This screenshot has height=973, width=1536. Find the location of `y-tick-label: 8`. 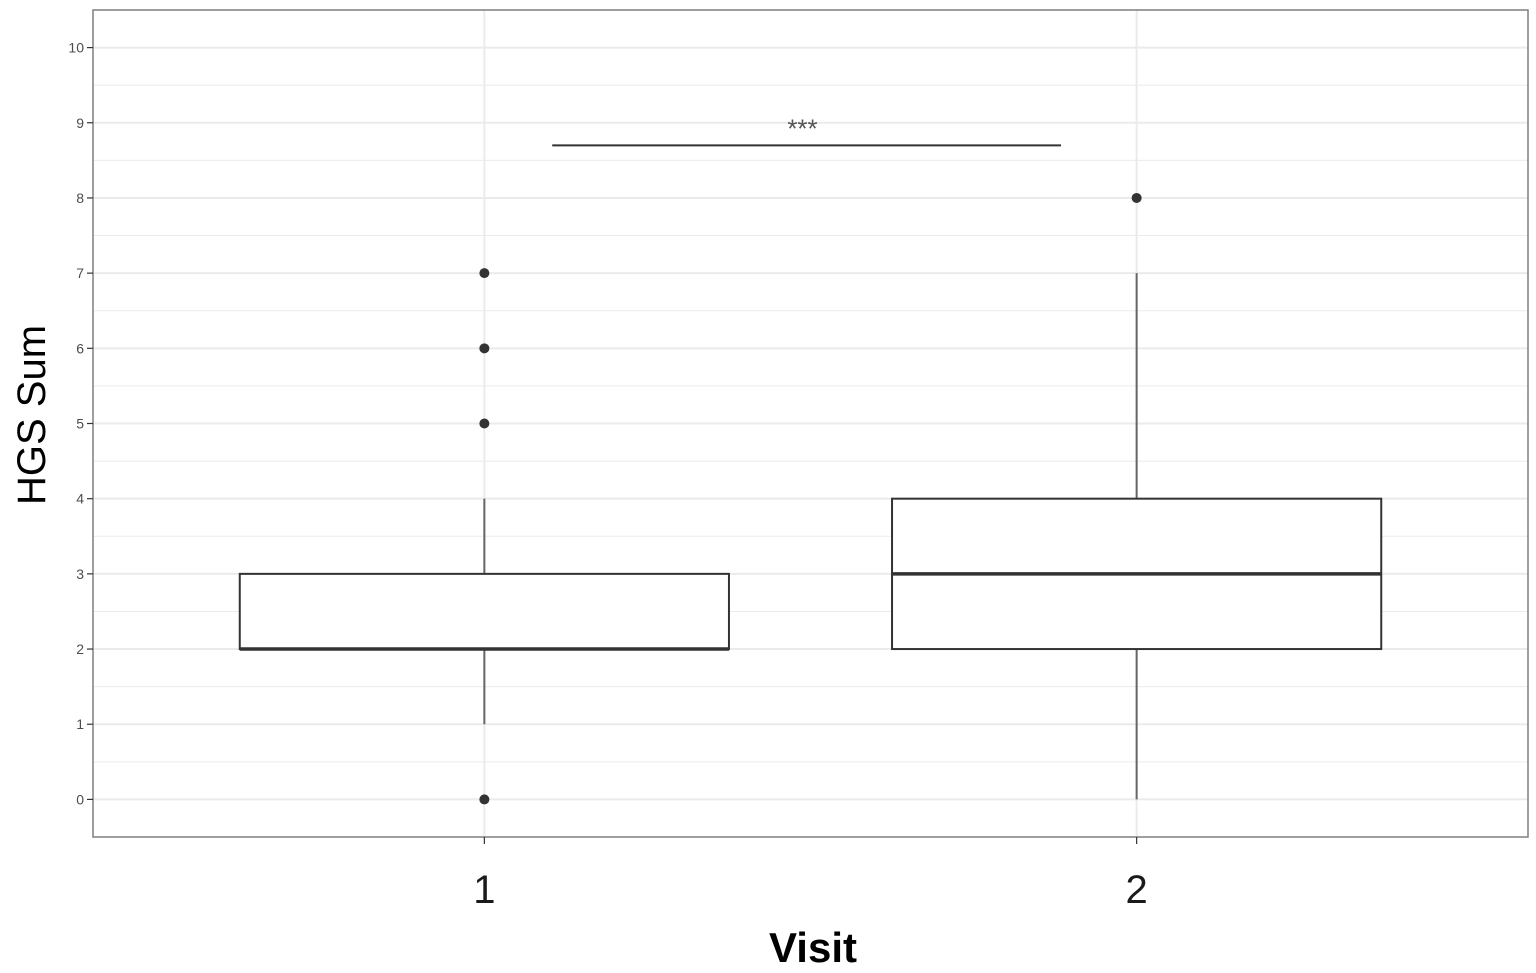

y-tick-label: 8 is located at coordinates (80, 198).